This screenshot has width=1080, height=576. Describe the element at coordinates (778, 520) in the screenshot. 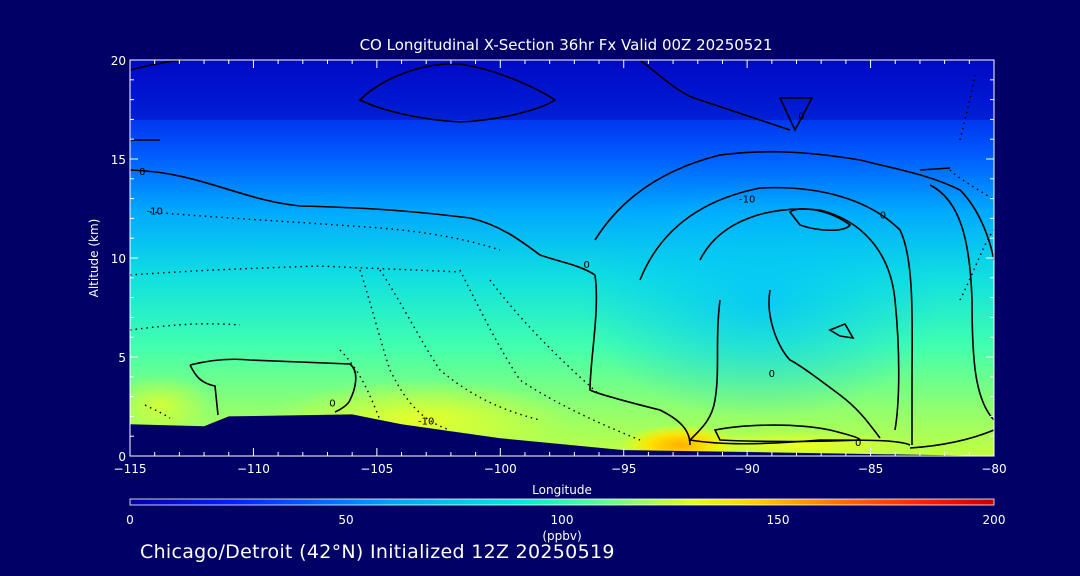

I see `colorbar-tick-label: 150` at that location.